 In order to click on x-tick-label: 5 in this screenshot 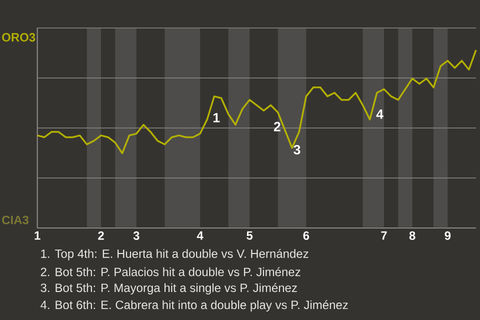, I will do `click(249, 235)`.